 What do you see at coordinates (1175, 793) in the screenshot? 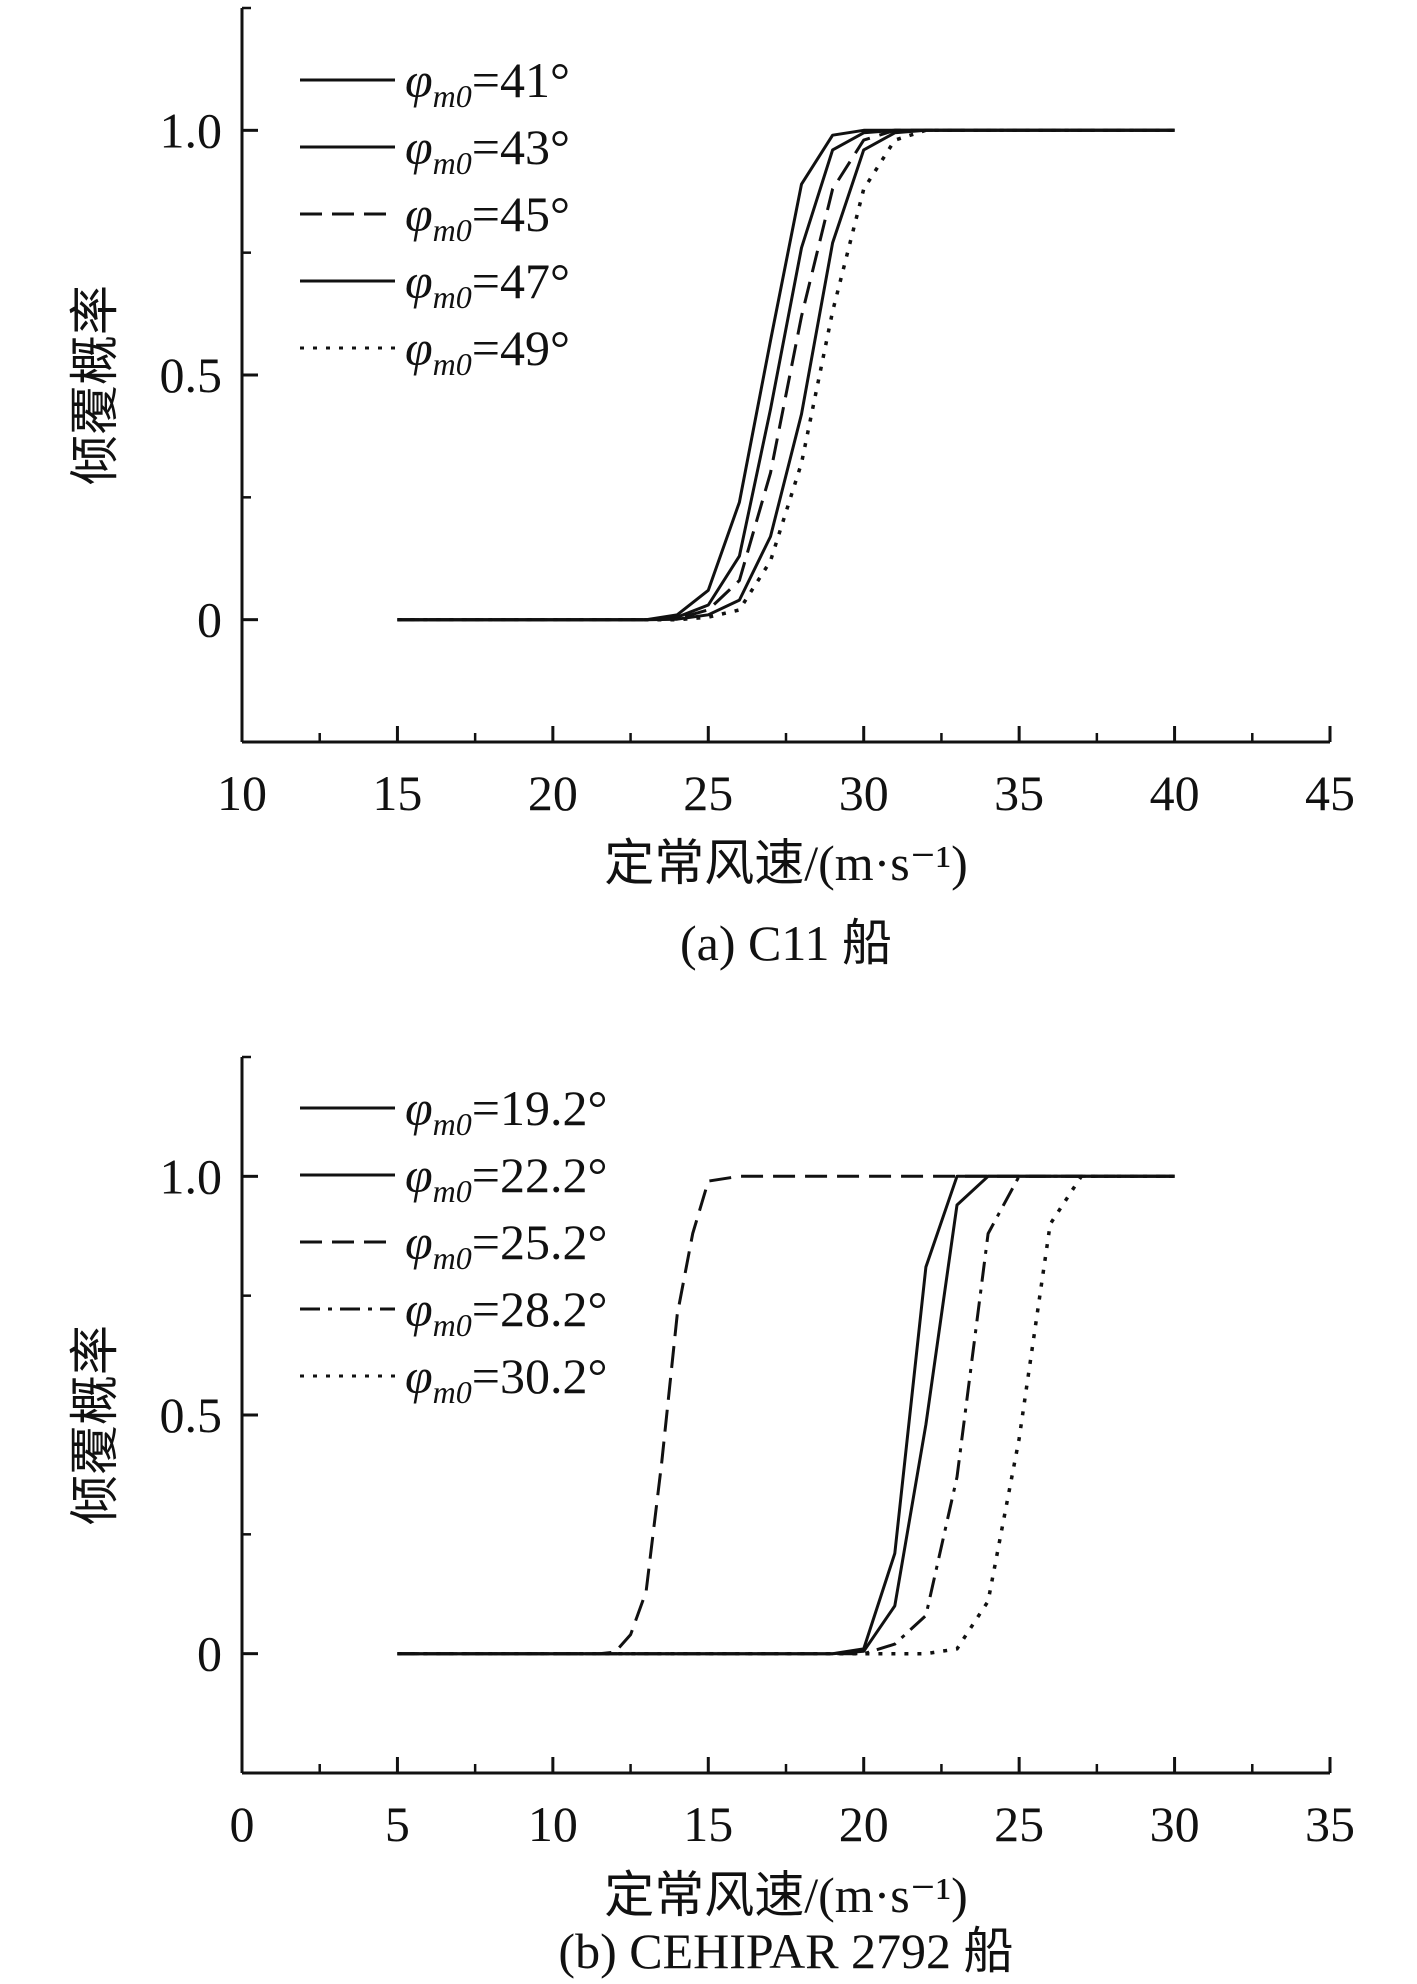
I see `x-tick-label: 40` at bounding box center [1175, 793].